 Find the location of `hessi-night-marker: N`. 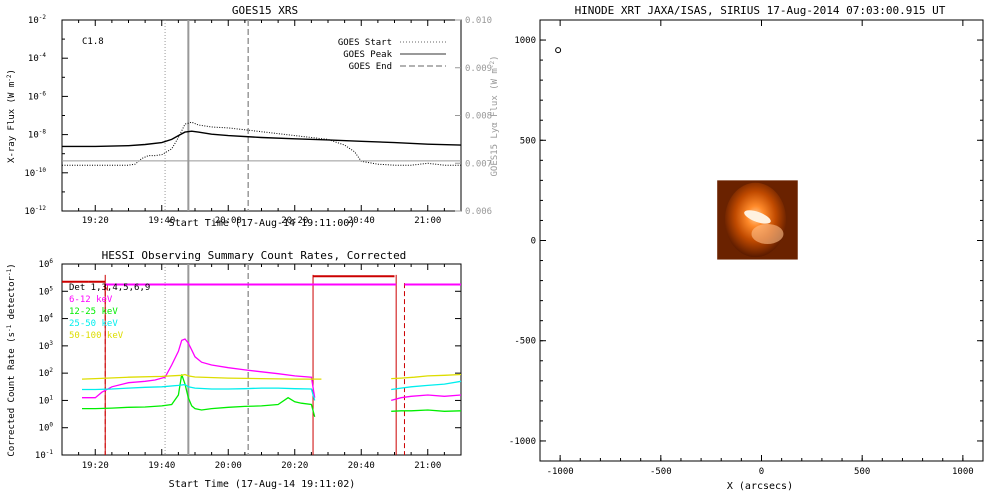

hessi-night-marker: N is located at coordinates (106, 288).